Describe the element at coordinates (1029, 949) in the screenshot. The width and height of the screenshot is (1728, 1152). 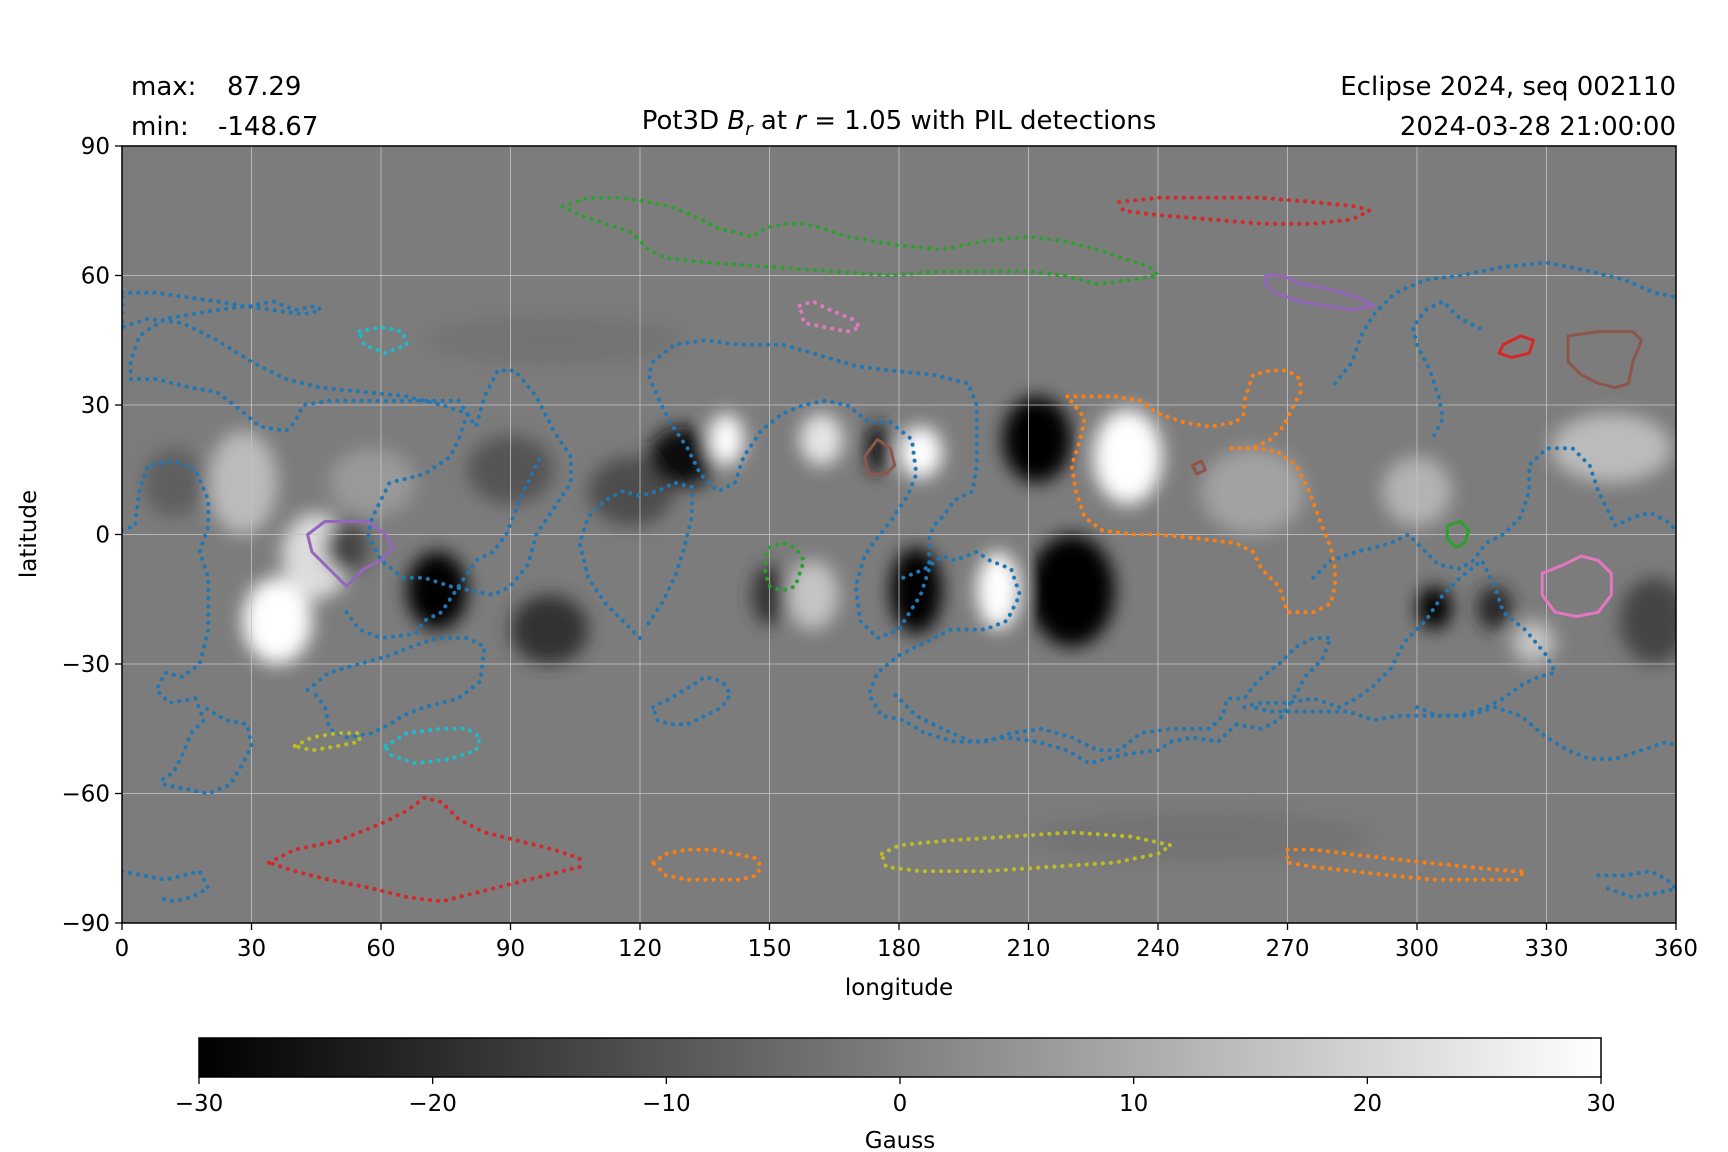
I see `x-tick-label-210: 210` at that location.